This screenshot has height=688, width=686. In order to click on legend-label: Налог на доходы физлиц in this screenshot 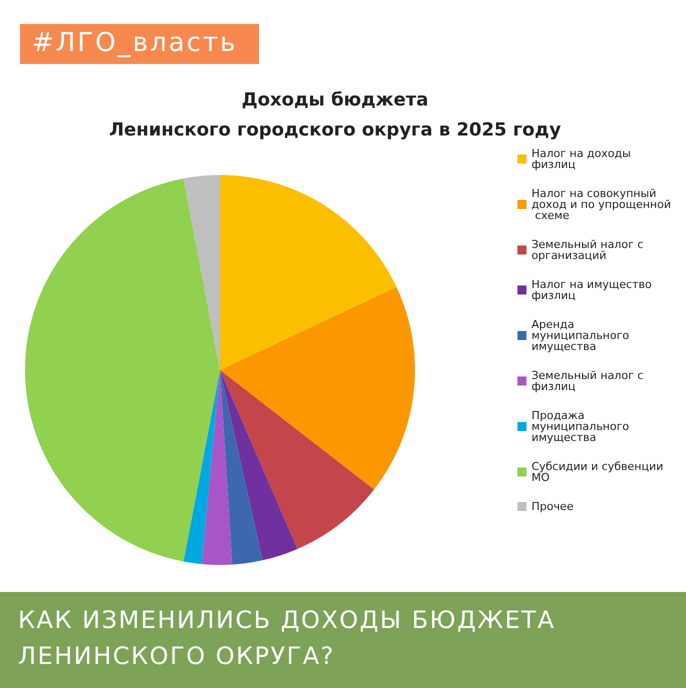, I will do `click(582, 159)`.